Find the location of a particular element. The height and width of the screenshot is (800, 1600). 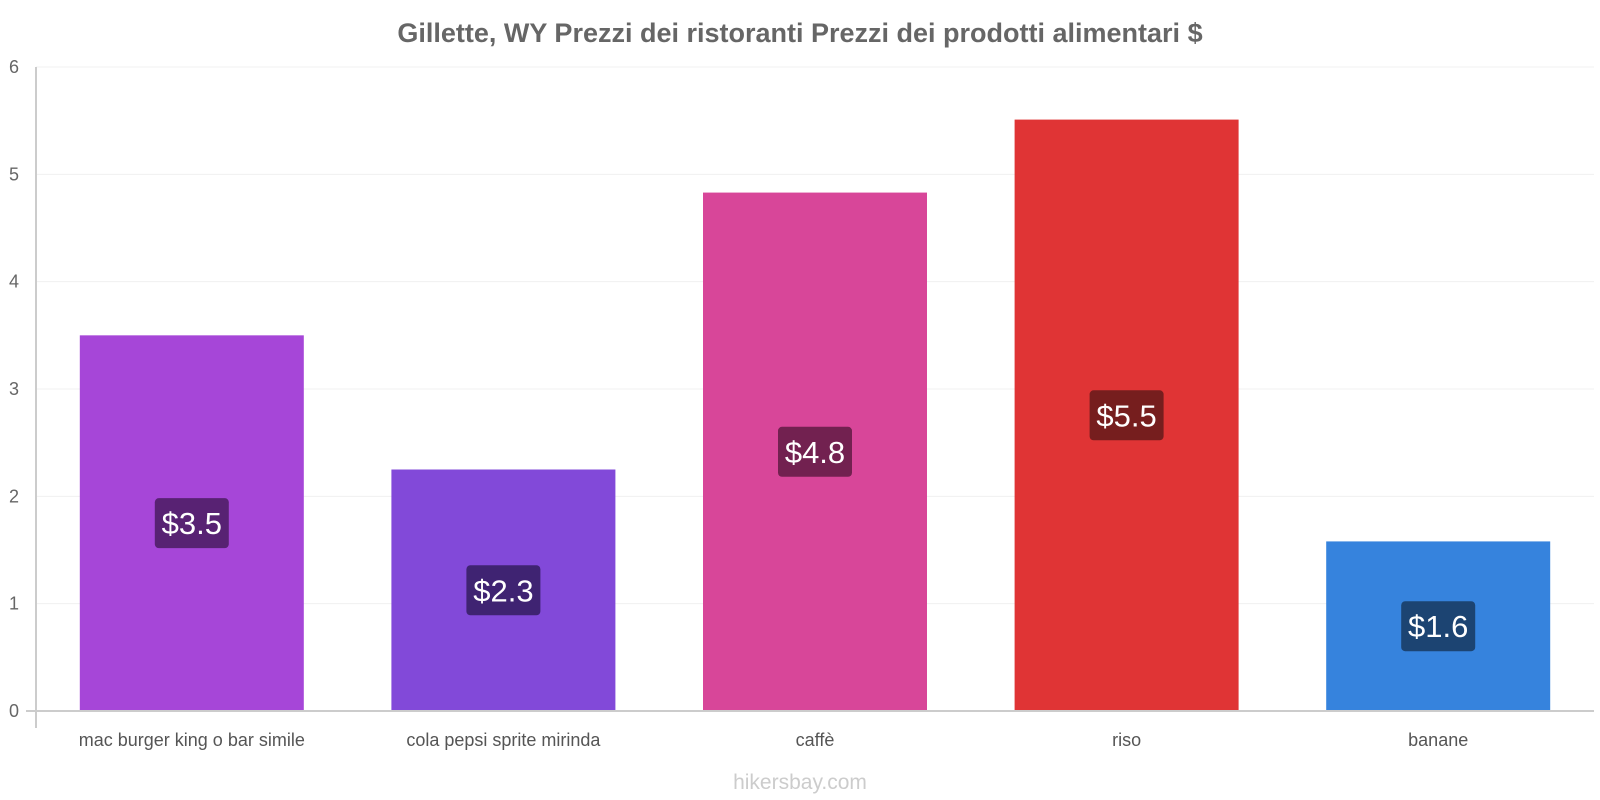

data-label: $2.3 is located at coordinates (503, 590).